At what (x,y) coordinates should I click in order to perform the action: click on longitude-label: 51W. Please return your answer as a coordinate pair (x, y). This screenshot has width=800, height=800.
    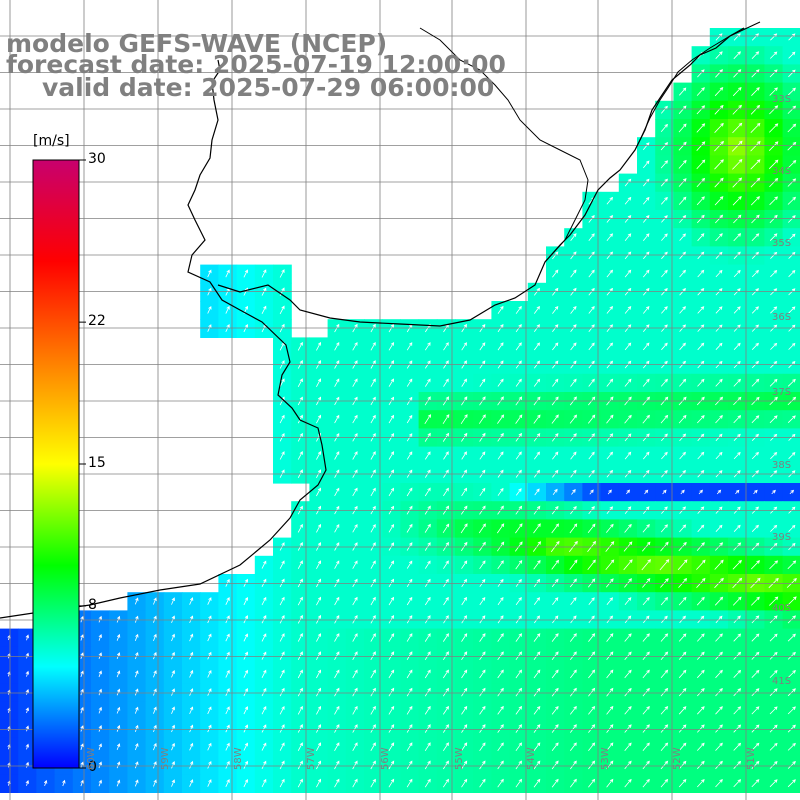
    Looking at the image, I should click on (751, 758).